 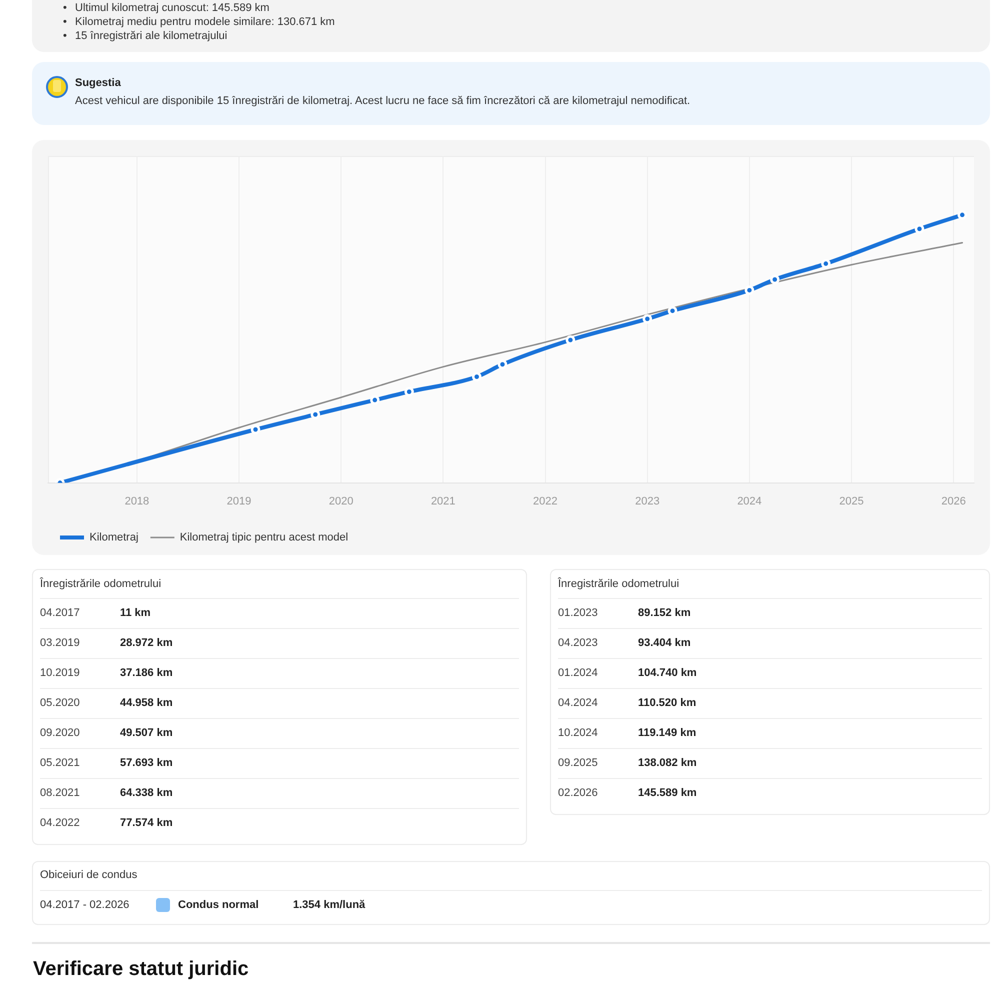 I want to click on legend-label: Kilometraj, so click(x=114, y=538).